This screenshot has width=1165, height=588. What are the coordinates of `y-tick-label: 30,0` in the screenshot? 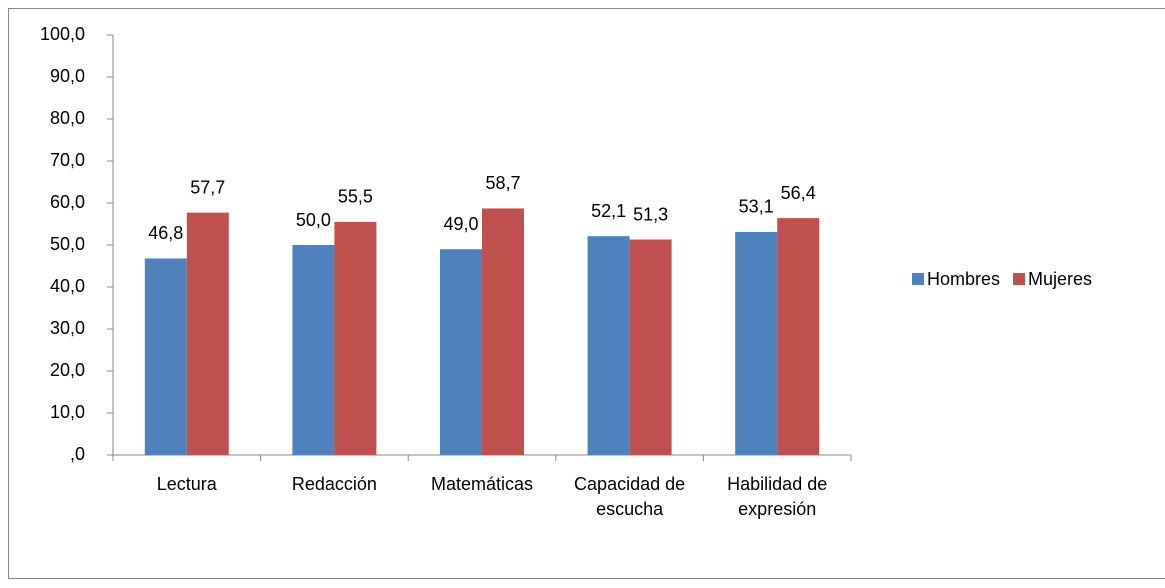 It's located at (67, 328).